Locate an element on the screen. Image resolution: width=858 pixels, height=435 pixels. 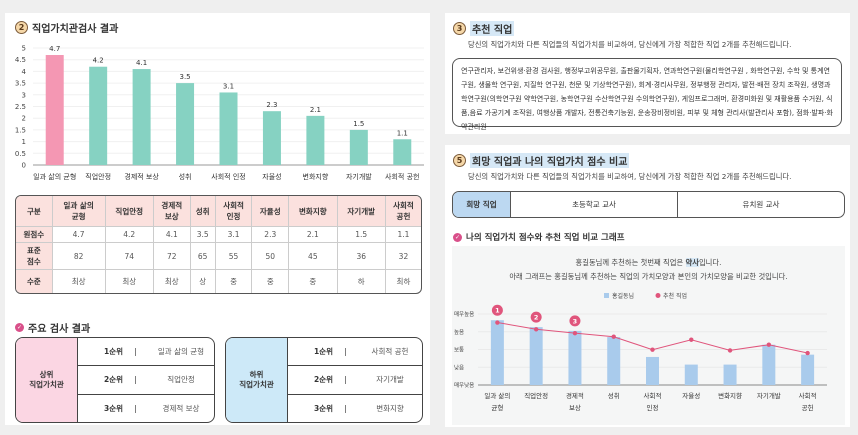
rank-row: 2순위 | 직업안정 is located at coordinates (146, 380).